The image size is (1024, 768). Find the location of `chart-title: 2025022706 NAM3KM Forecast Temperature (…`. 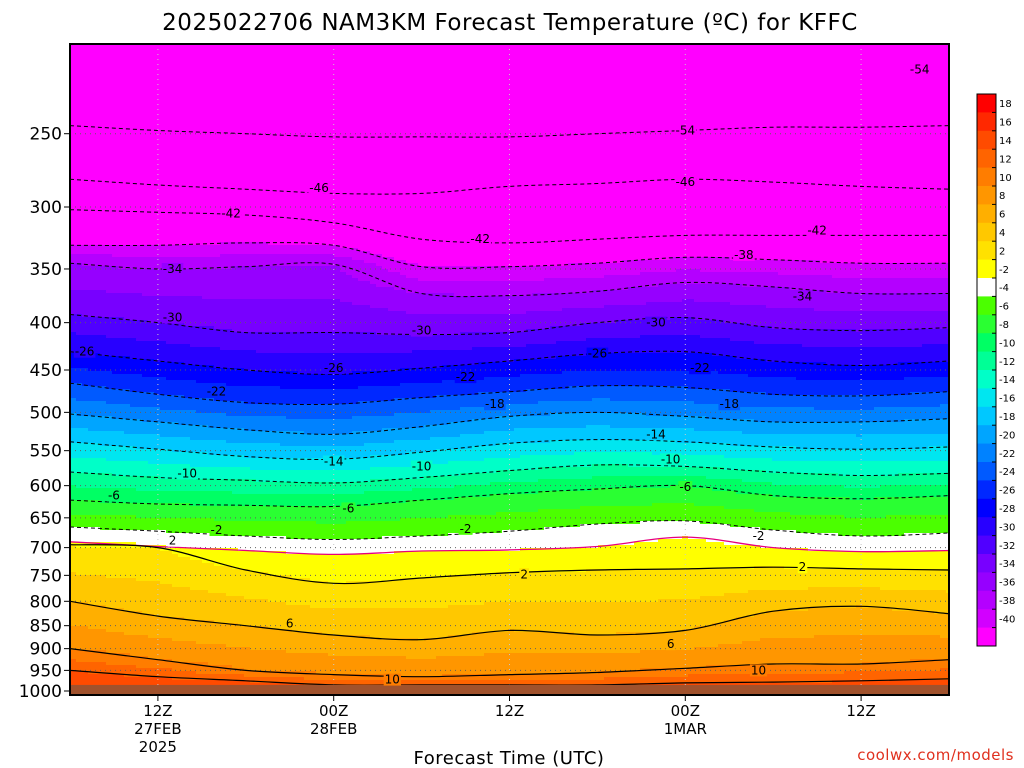

chart-title: 2025022706 NAM3KM Forecast Temperature (… is located at coordinates (510, 23).